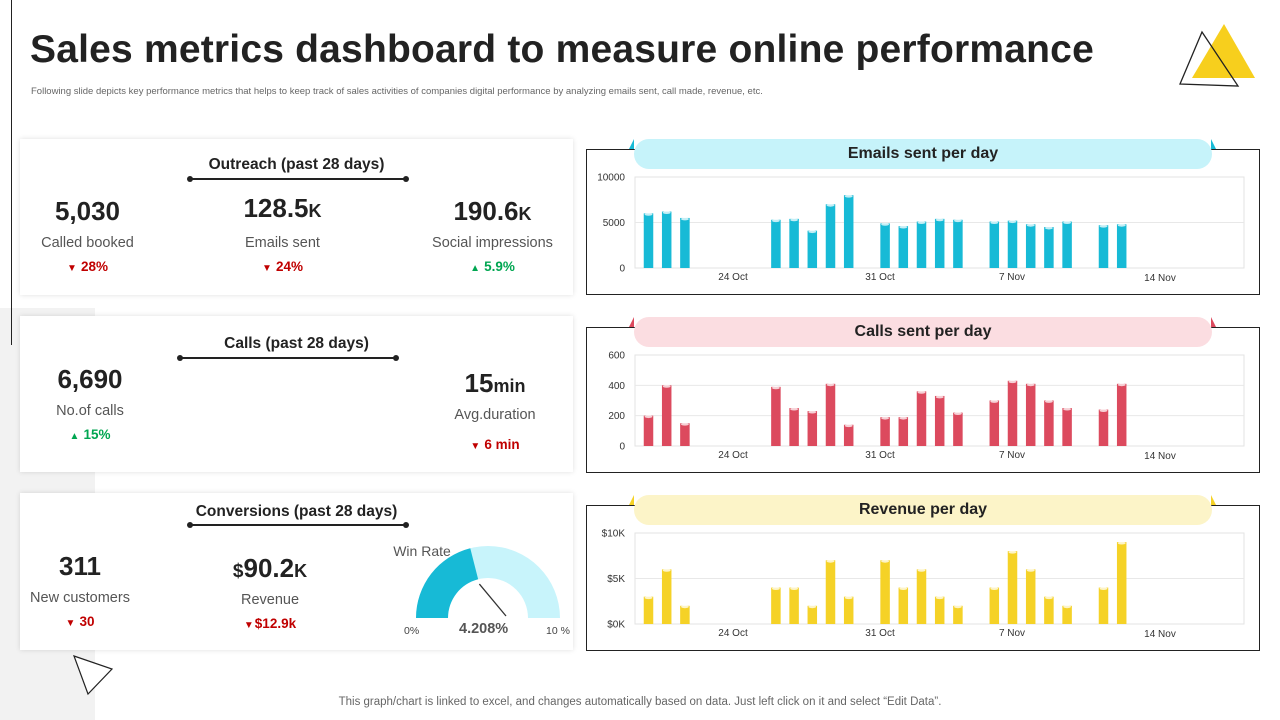 The image size is (1280, 720). What do you see at coordinates (492, 211) in the screenshot?
I see `social-impressions-value: 190.6K` at bounding box center [492, 211].